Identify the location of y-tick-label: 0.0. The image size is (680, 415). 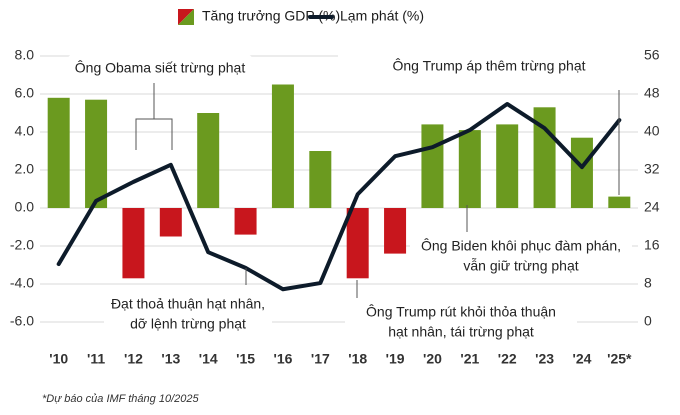
(25, 207).